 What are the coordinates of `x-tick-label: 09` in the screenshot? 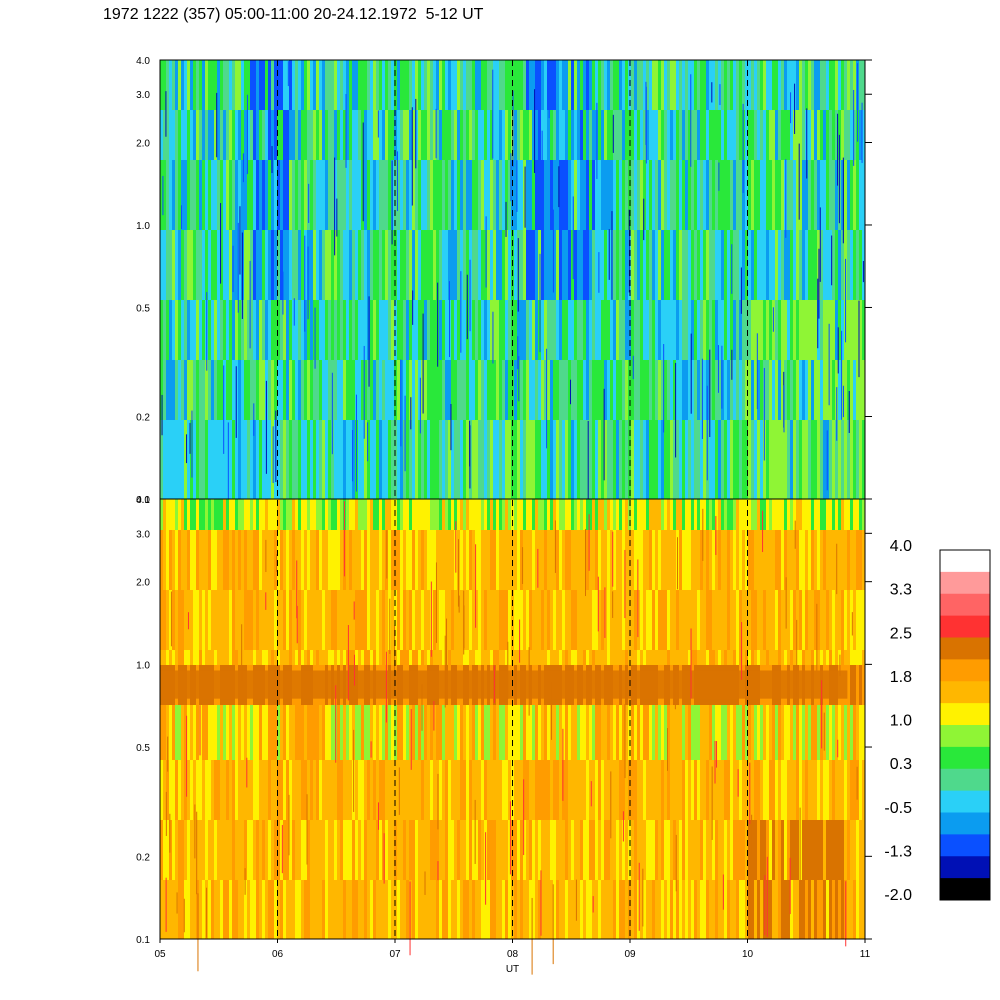 It's located at (630, 954).